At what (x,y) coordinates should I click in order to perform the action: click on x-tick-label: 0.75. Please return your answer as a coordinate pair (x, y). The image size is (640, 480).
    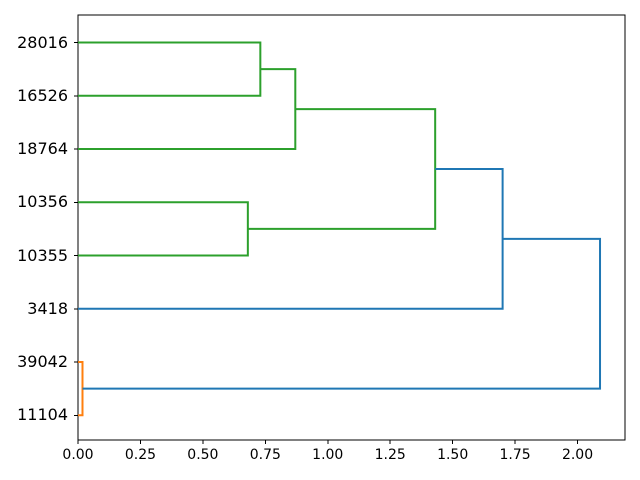
    Looking at the image, I should click on (265, 455).